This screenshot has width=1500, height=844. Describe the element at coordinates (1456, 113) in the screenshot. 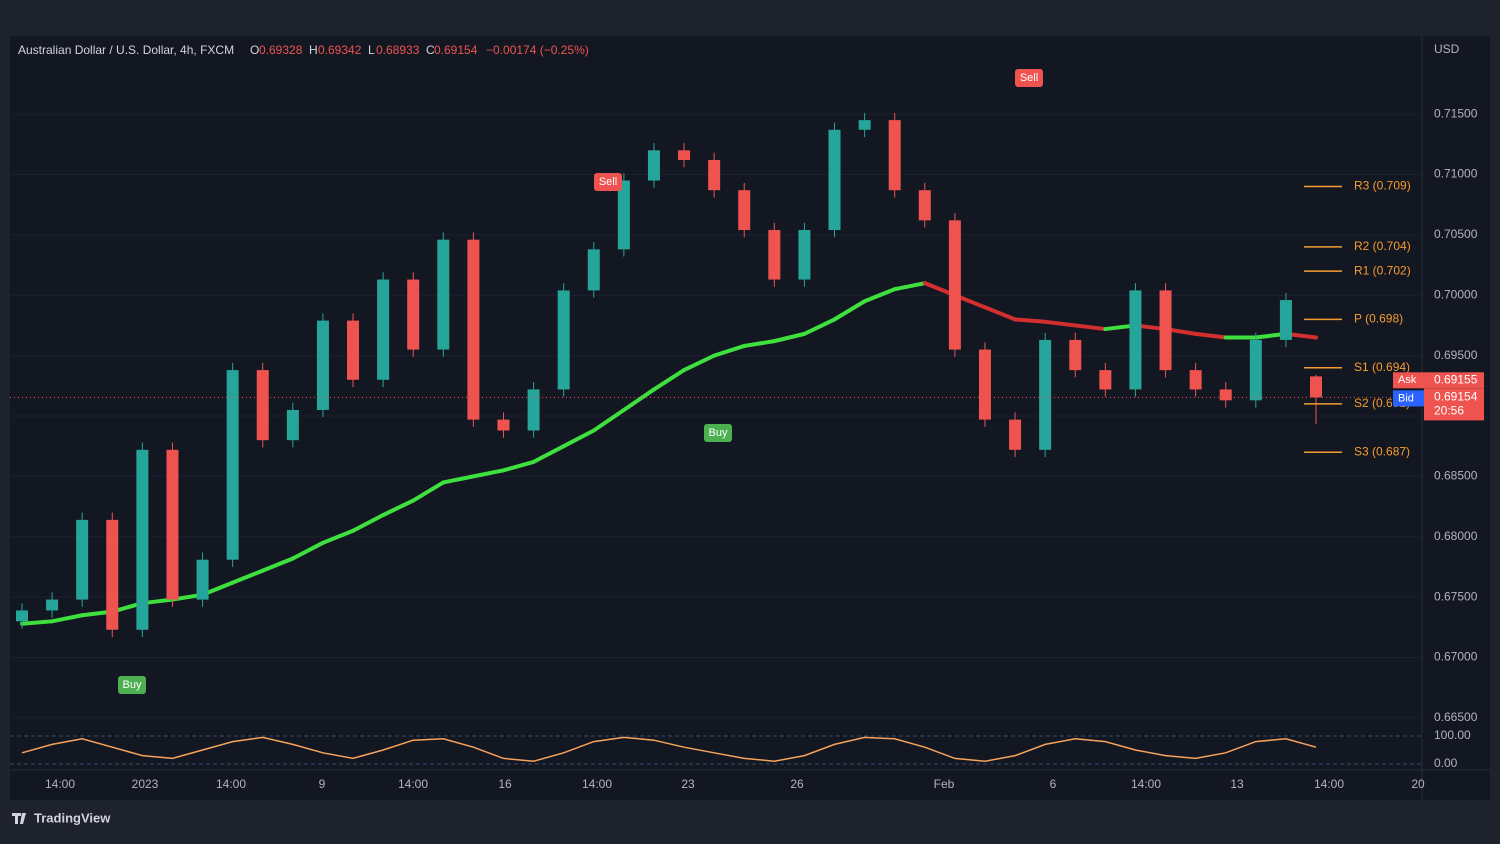

I see `price-tick-label: 0.71500` at that location.